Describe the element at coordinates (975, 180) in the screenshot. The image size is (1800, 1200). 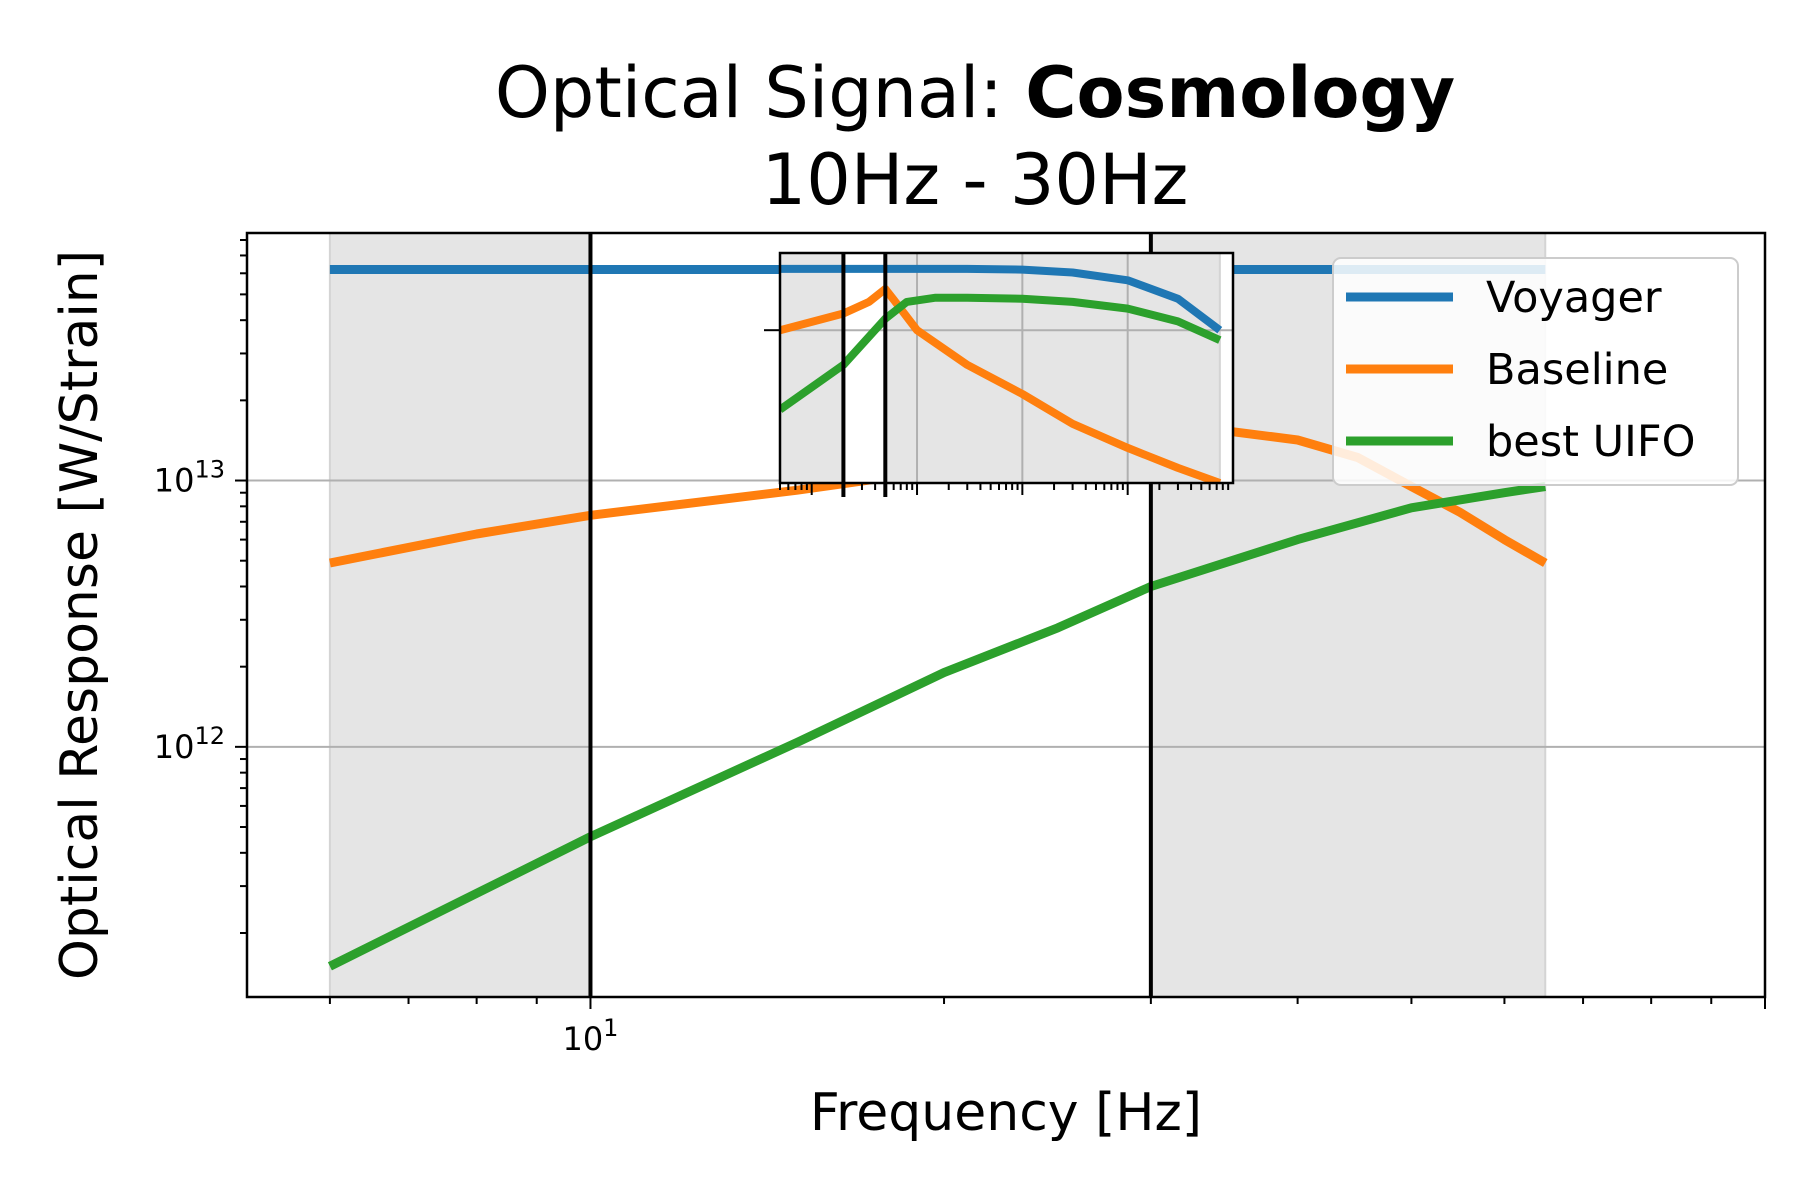
I see `chart-subtitle: 10Hz - 30Hz` at that location.